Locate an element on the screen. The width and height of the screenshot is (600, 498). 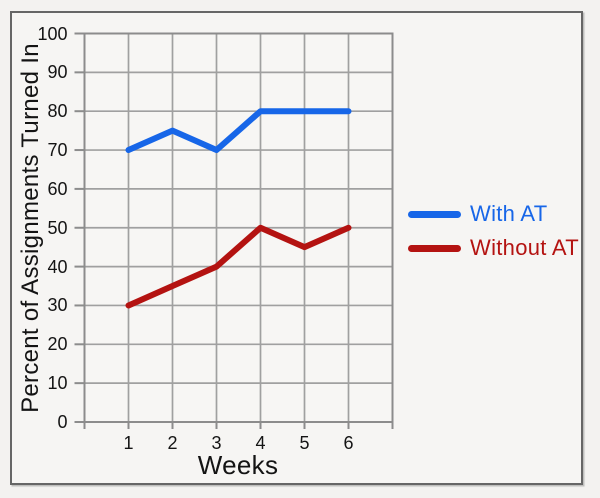
legend: With AT Without AT is located at coordinates (493, 231).